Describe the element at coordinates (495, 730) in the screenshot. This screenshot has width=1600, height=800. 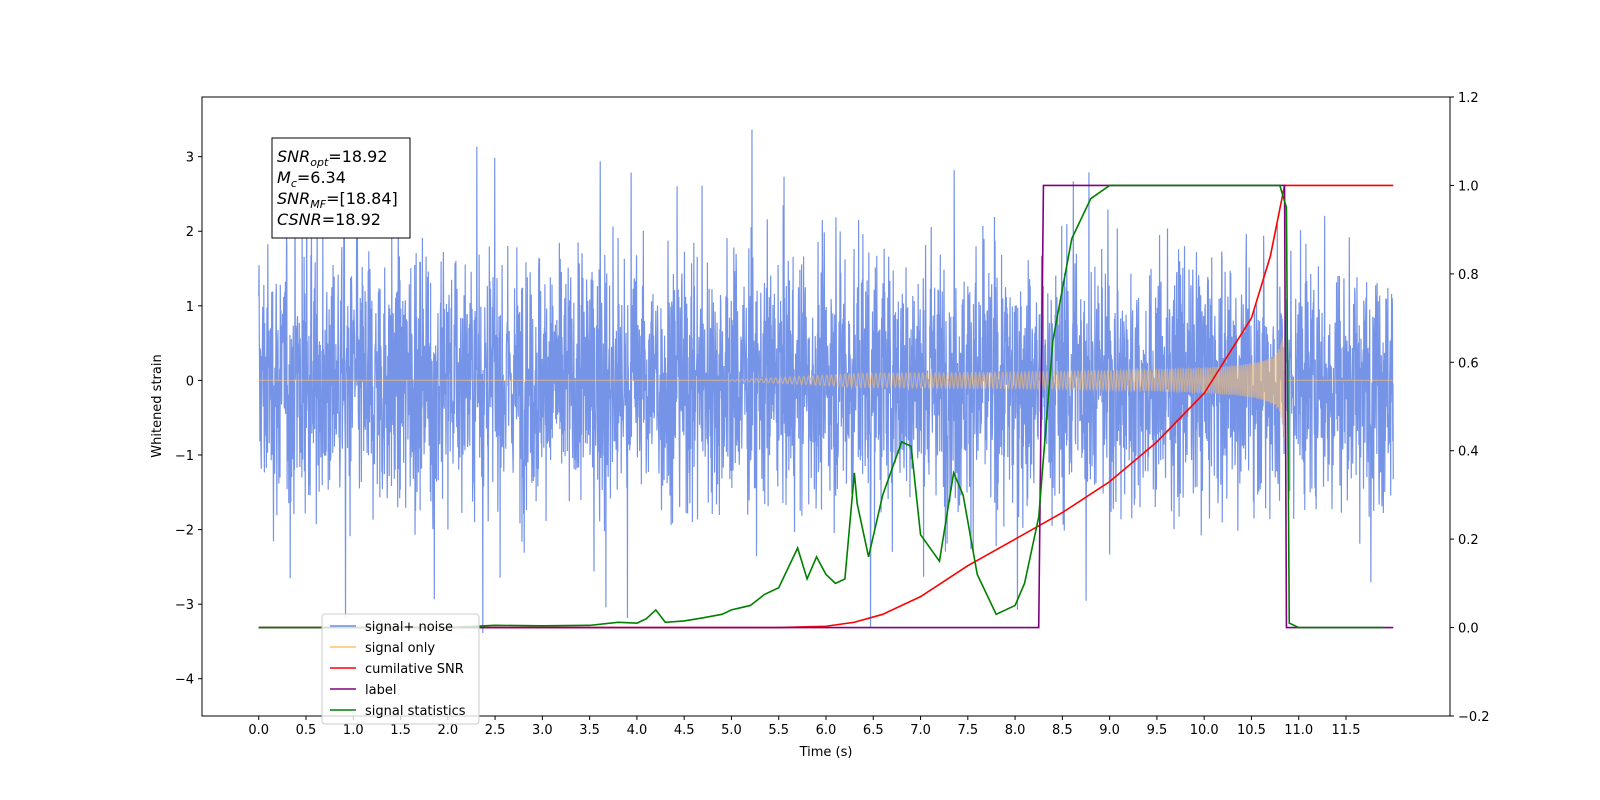
I see `x-tick-label: 2.5` at that location.